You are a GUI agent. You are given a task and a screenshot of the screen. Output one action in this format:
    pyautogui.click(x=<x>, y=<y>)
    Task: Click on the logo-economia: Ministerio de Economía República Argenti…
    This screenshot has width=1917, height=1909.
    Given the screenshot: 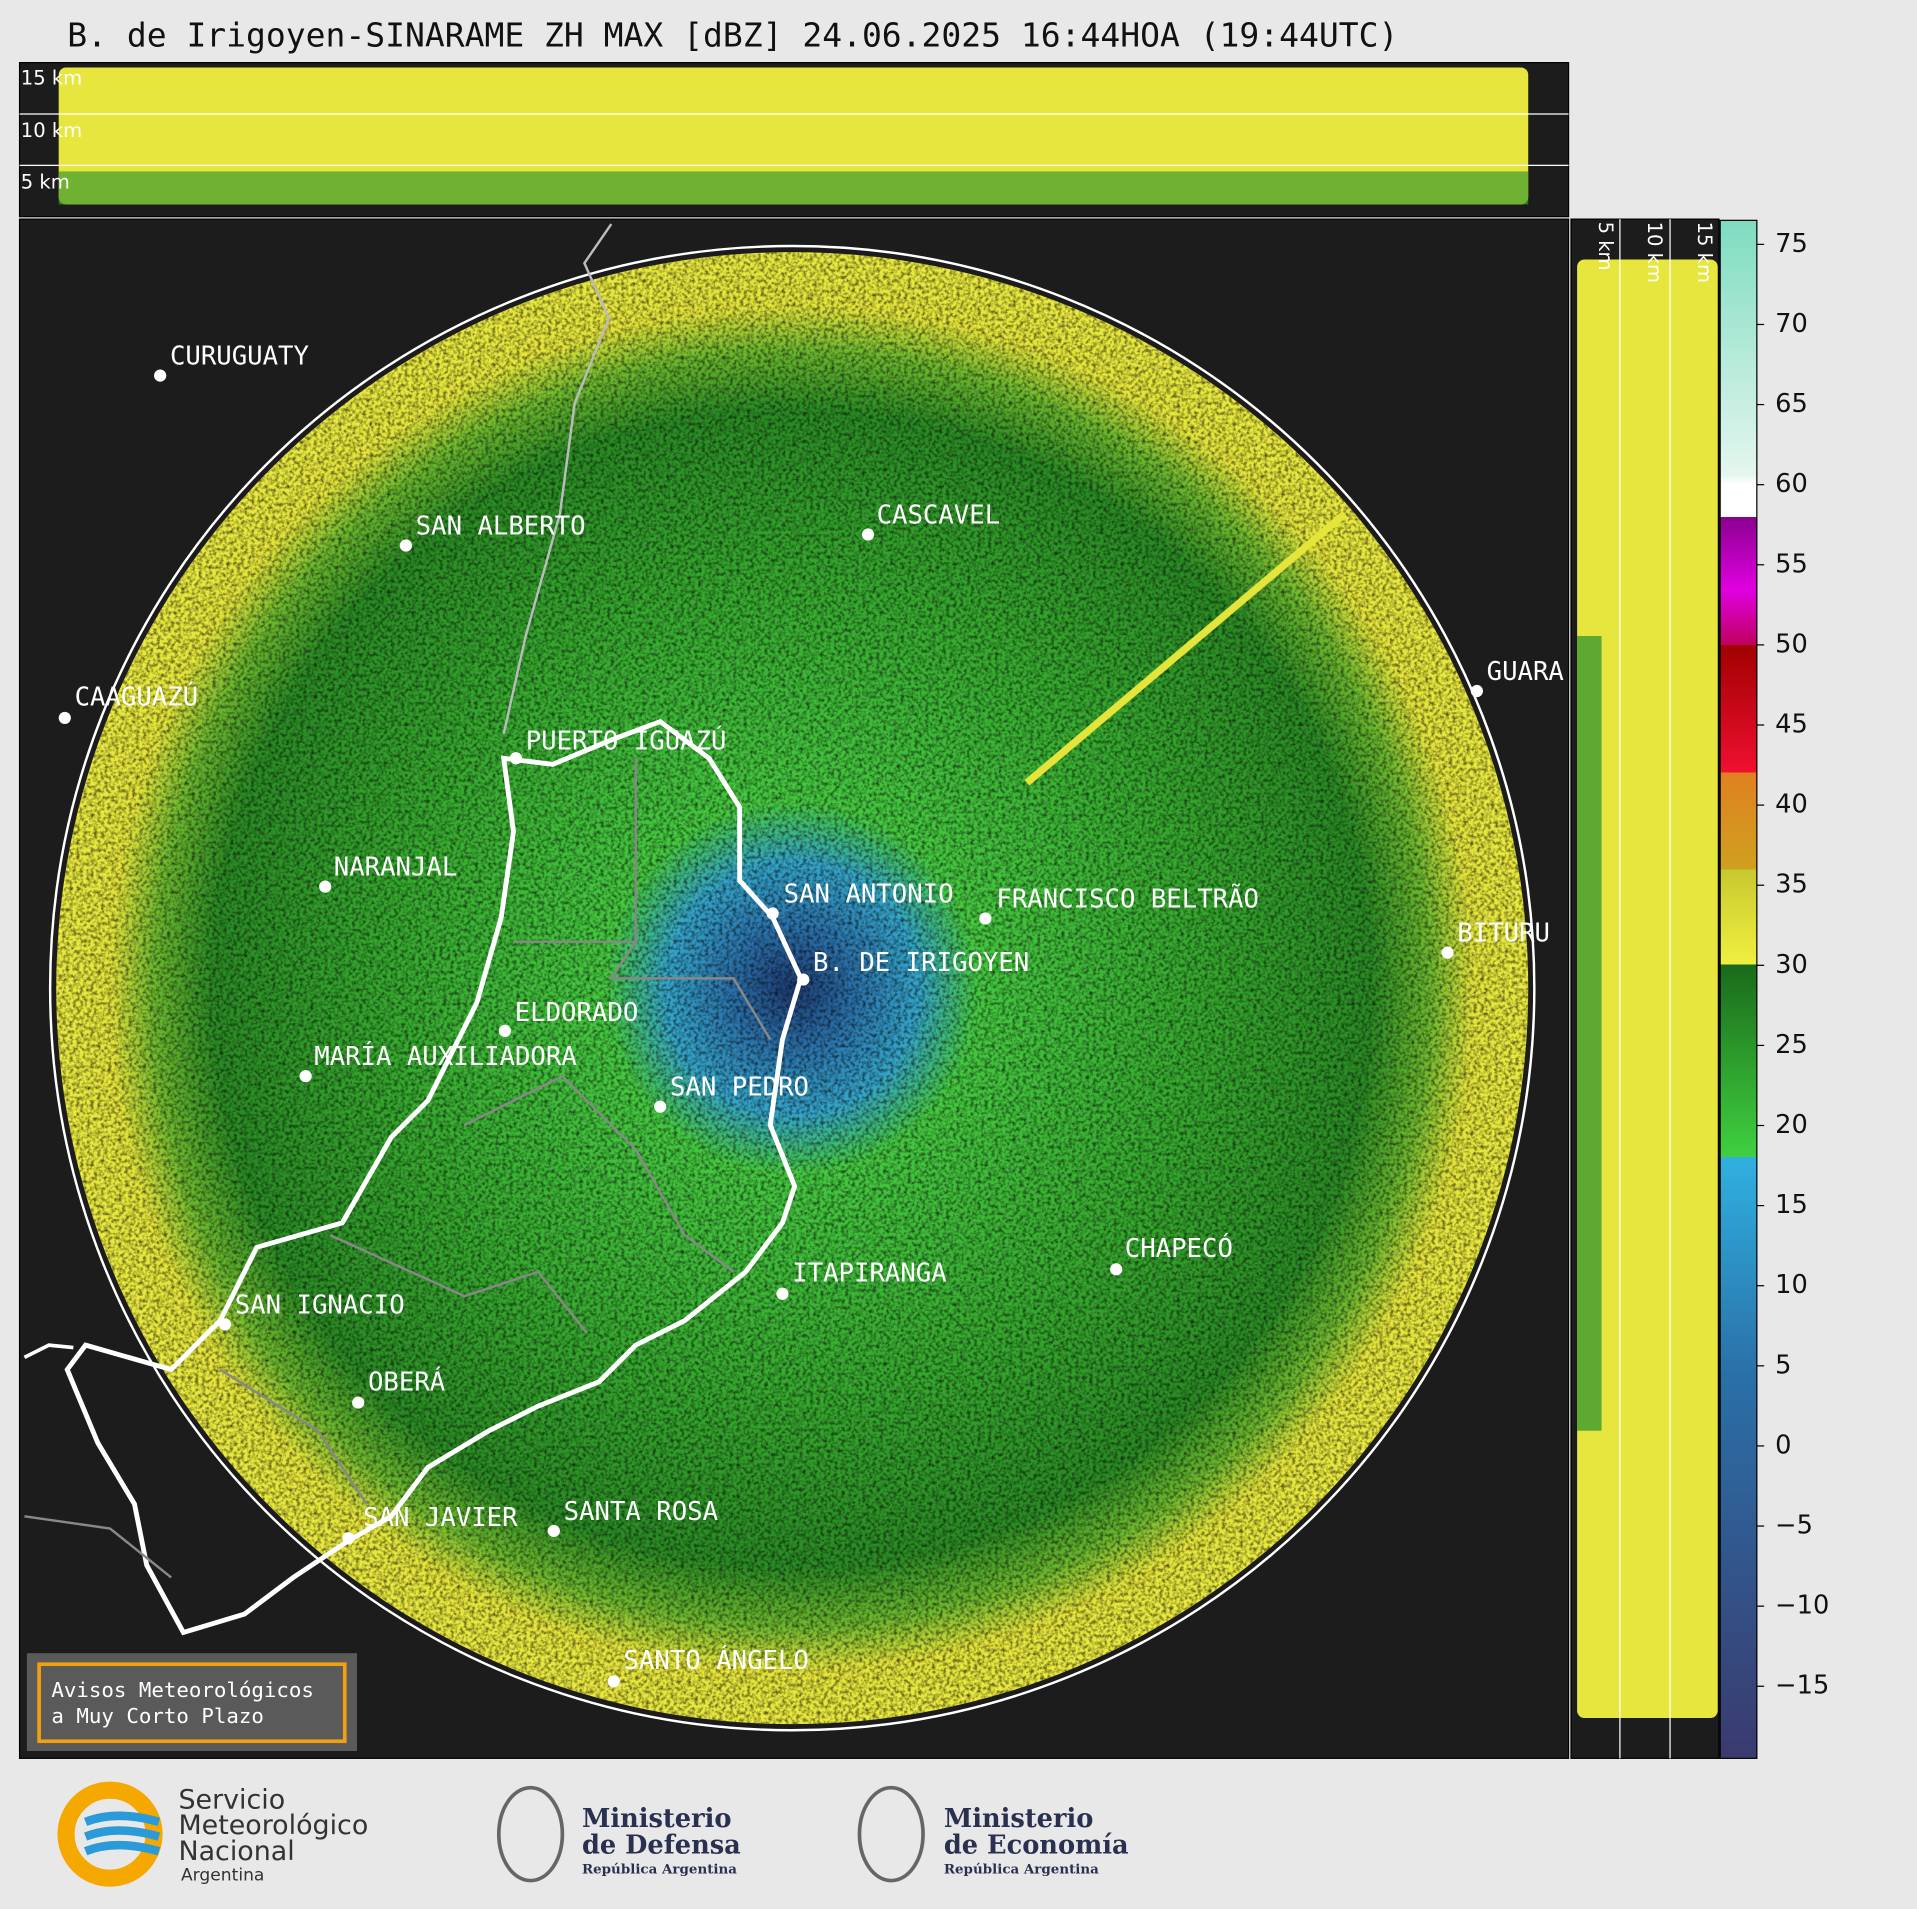 What is the action you would take?
    pyautogui.click(x=993, y=1834)
    